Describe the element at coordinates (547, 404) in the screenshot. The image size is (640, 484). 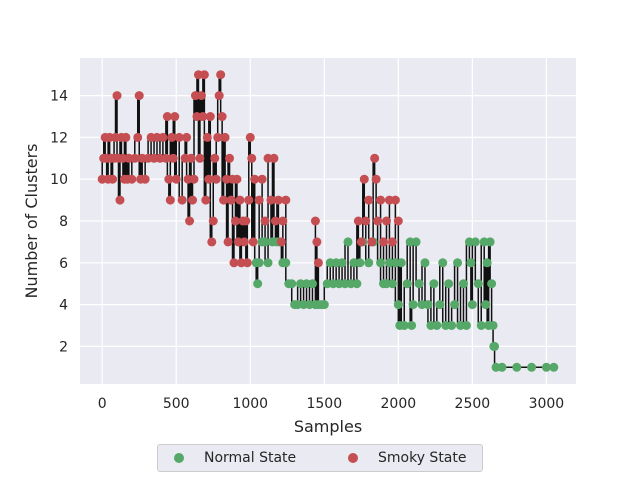
I see `x-tick-label: 3000` at that location.